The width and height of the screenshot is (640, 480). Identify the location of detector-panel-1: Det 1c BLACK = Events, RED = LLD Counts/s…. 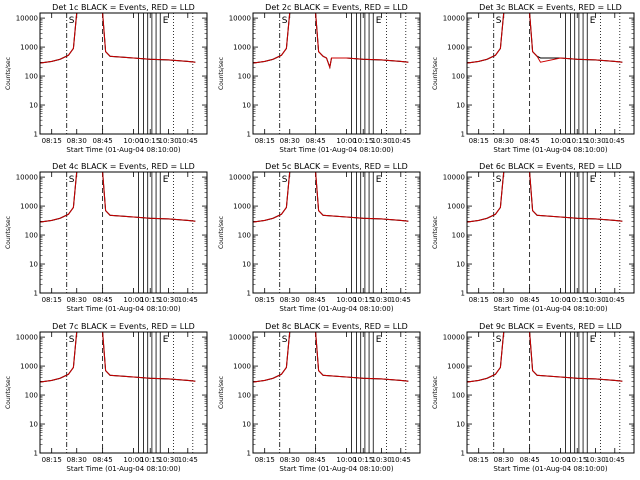
(106, 78).